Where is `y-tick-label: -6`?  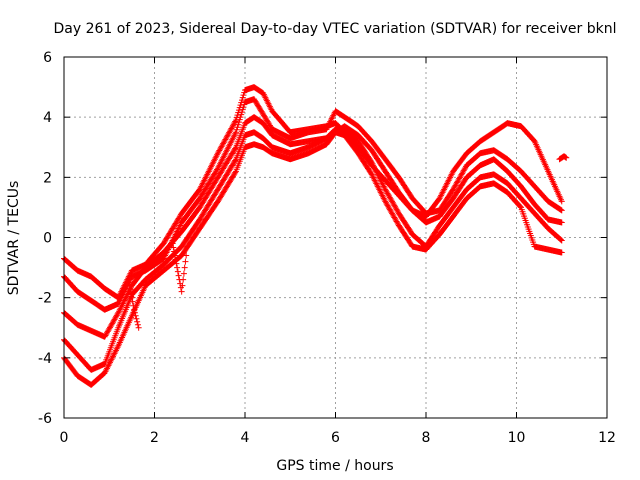 y-tick-label: -6 is located at coordinates (45, 419).